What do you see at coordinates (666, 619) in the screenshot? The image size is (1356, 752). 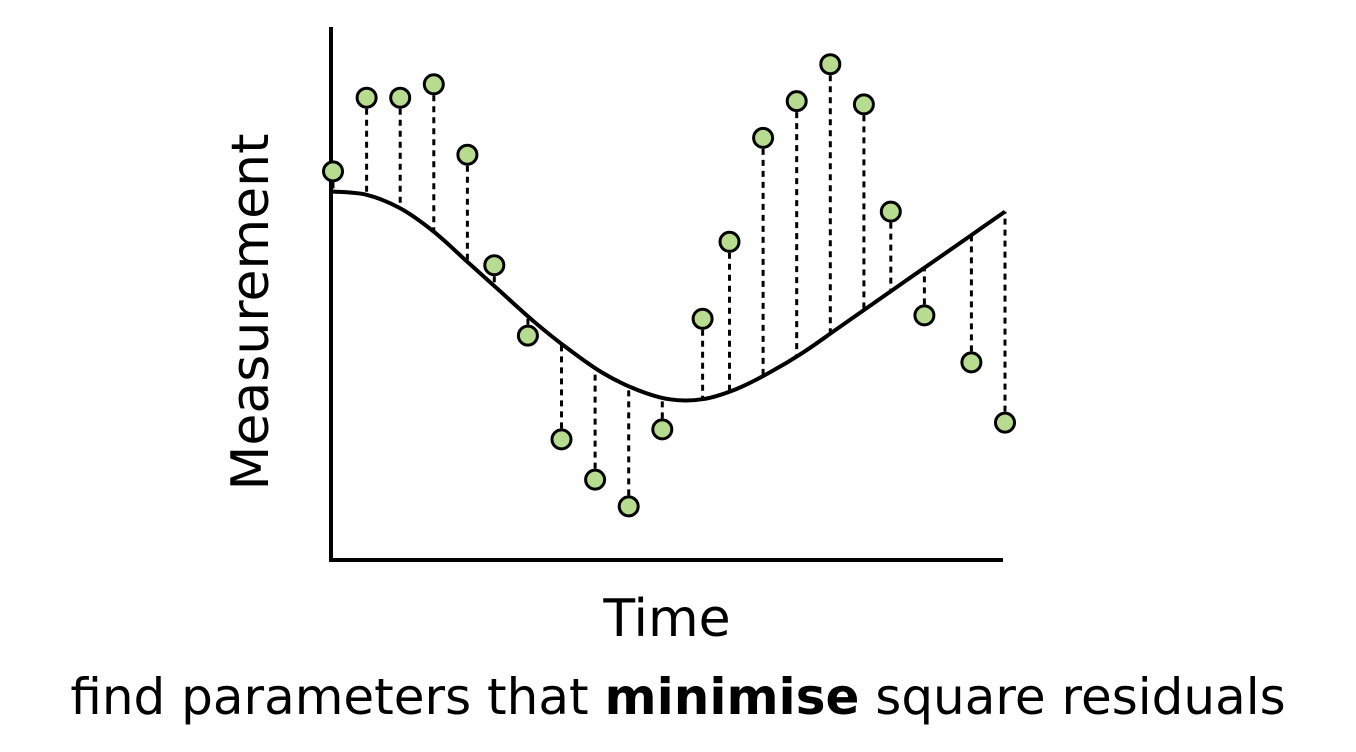 I see `x-axis-label: Time` at bounding box center [666, 619].